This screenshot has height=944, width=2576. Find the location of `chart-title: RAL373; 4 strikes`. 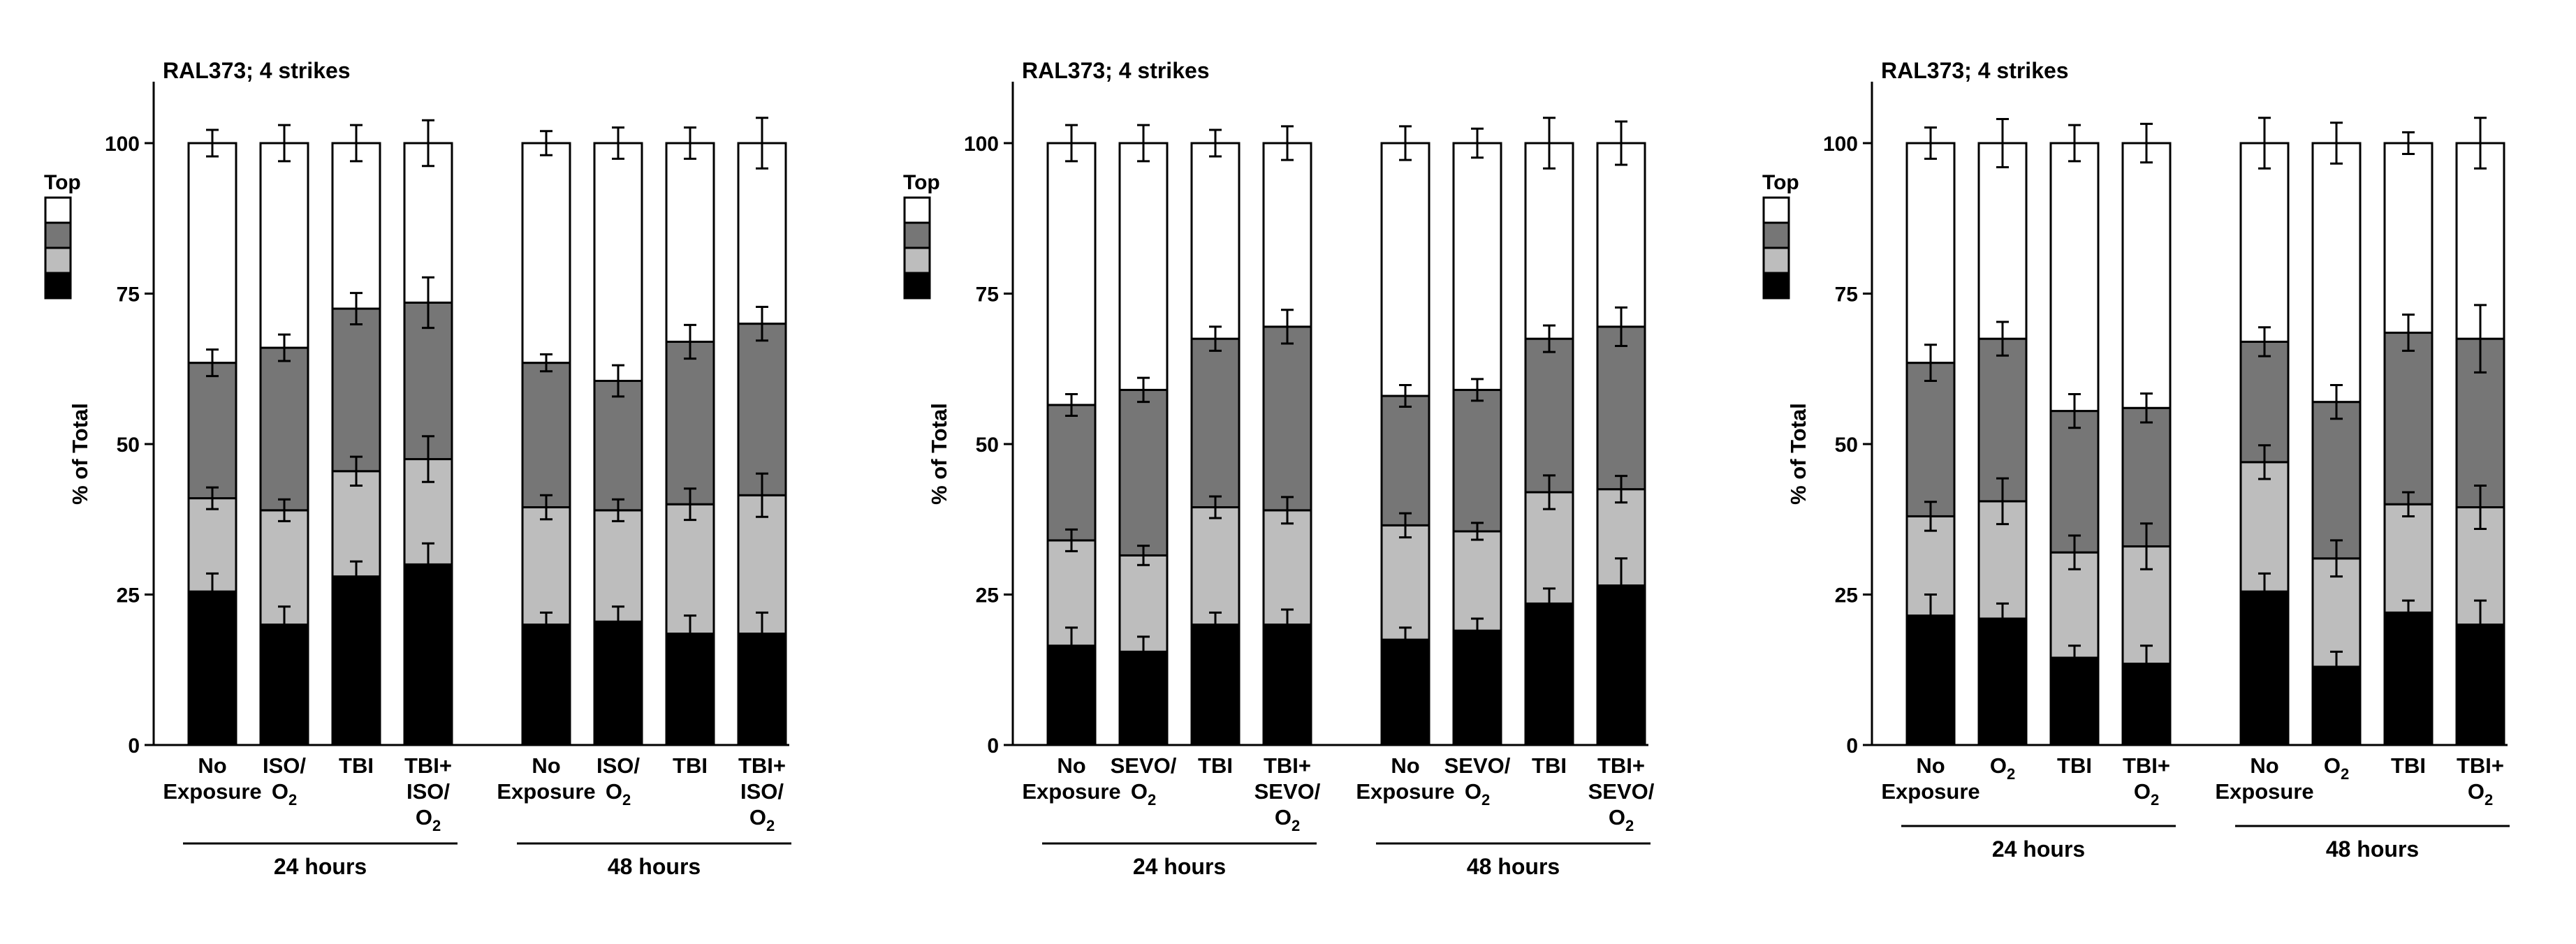

chart-title: RAL373; 4 strikes is located at coordinates (257, 70).